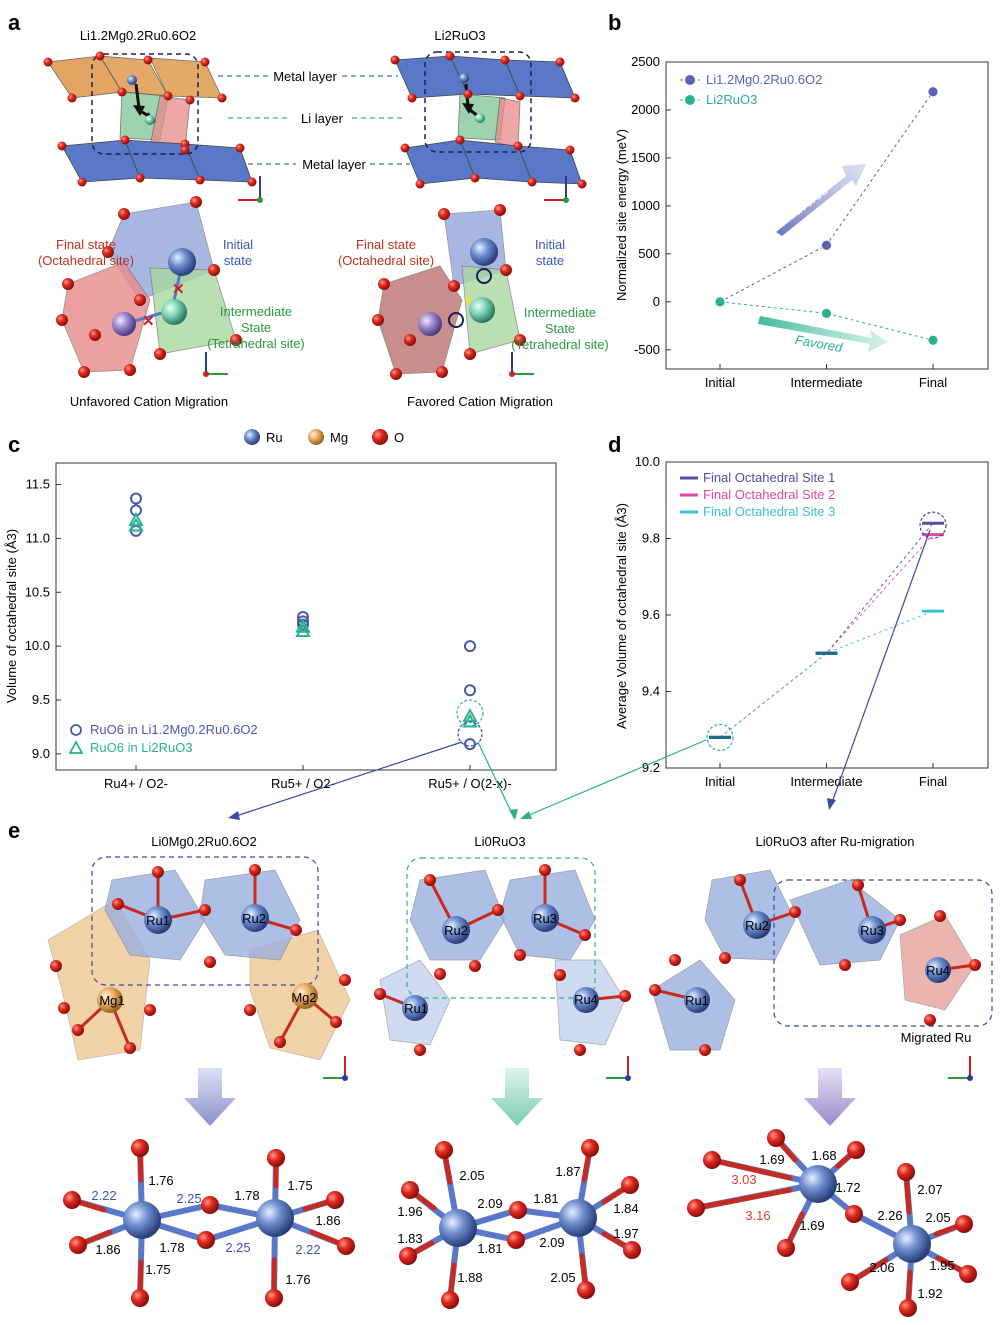 This screenshot has width=1000, height=1325. Describe the element at coordinates (305, 76) in the screenshot. I see `metal-layer-label-top: Metal layer` at that location.